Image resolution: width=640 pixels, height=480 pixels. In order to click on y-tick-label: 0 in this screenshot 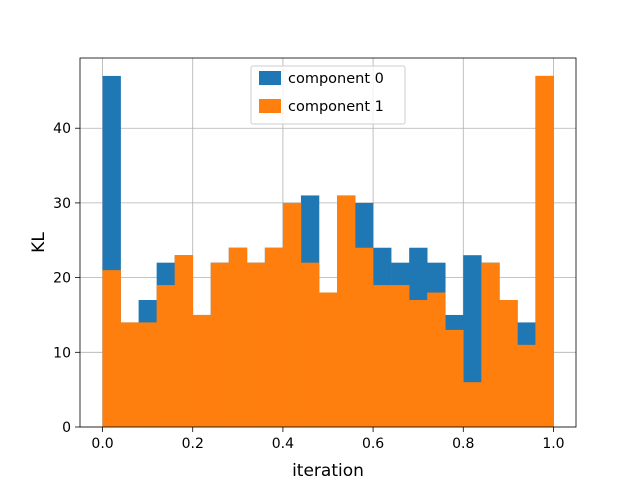, I will do `click(66, 428)`.